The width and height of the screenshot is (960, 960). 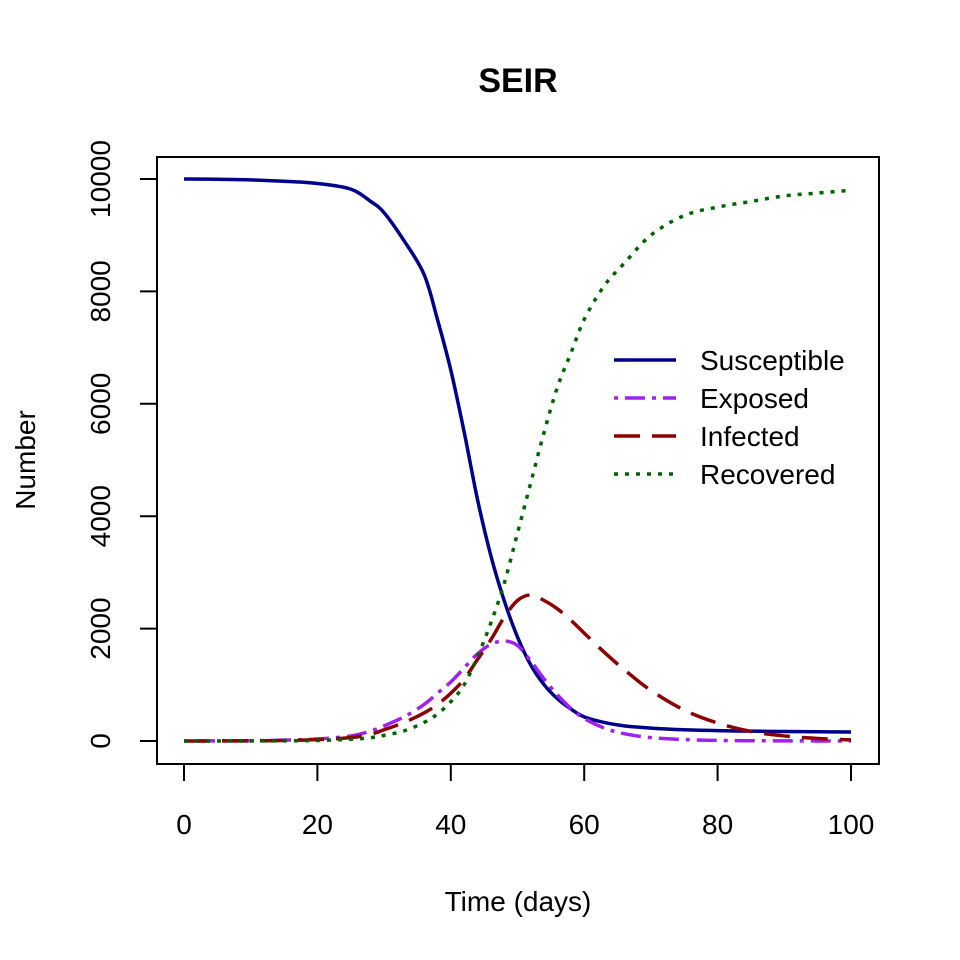 I want to click on y-tick-label: 0, so click(x=100, y=741).